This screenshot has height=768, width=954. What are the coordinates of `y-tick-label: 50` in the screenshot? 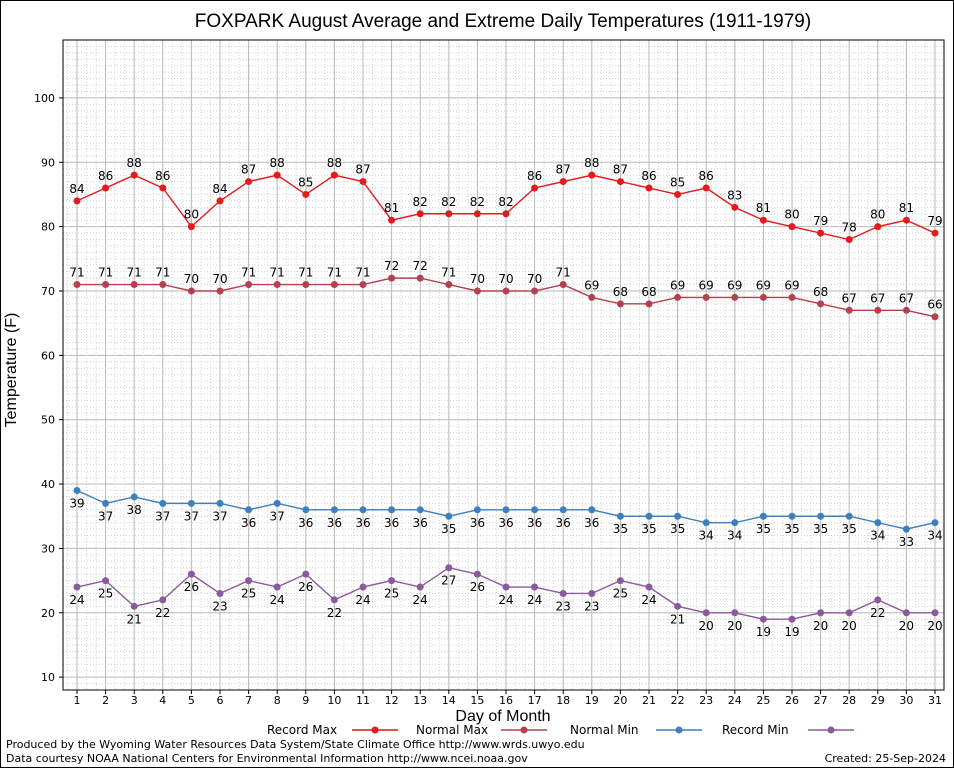 It's located at (48, 420).